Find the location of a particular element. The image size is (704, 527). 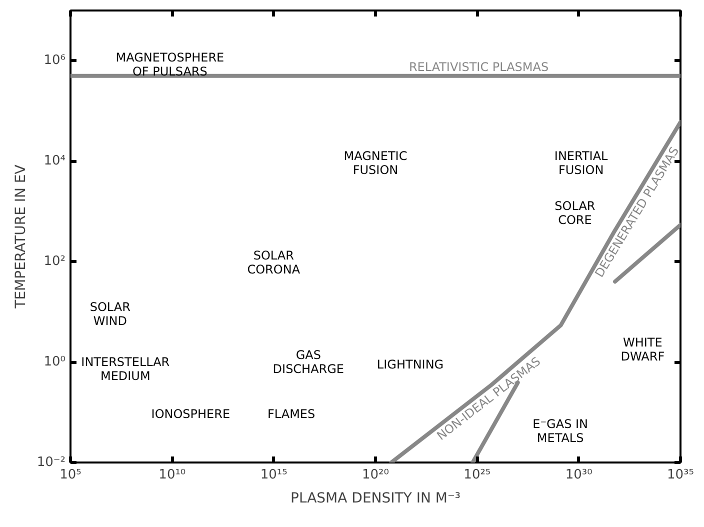

annotation: GAS DISCHARGE is located at coordinates (308, 362).